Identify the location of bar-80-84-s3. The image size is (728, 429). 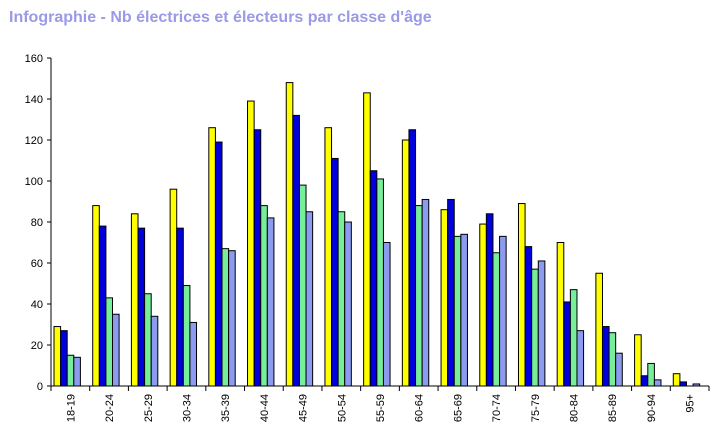
(573, 338).